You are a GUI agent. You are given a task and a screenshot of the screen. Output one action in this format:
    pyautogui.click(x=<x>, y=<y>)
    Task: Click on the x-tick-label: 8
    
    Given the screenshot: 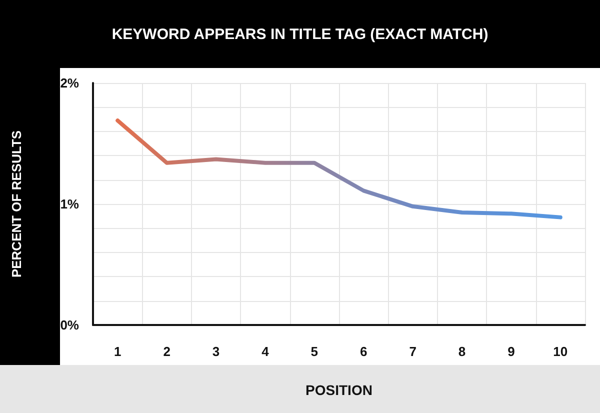 What is the action you would take?
    pyautogui.click(x=462, y=351)
    